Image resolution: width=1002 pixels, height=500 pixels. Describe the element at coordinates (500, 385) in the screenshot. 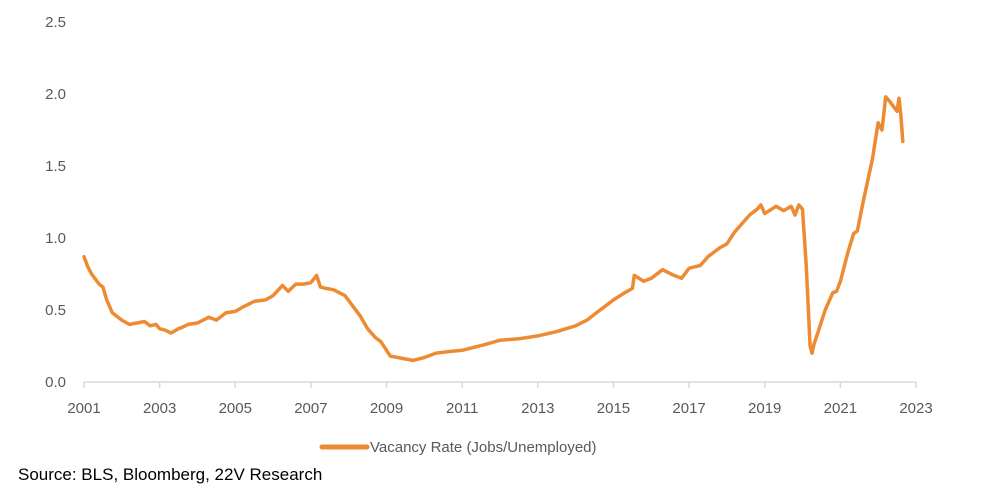

I see `x-axis-ticks` at that location.